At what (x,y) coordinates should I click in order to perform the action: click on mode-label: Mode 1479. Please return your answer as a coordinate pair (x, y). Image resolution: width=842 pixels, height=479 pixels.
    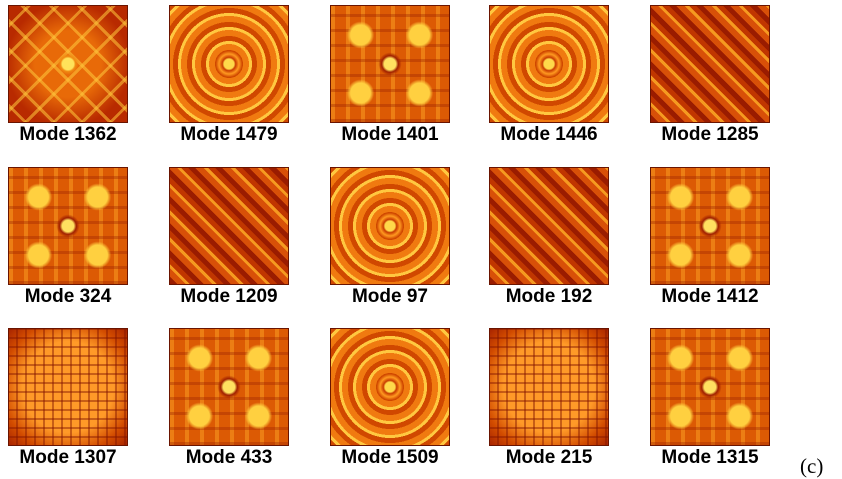
    Looking at the image, I should click on (229, 134).